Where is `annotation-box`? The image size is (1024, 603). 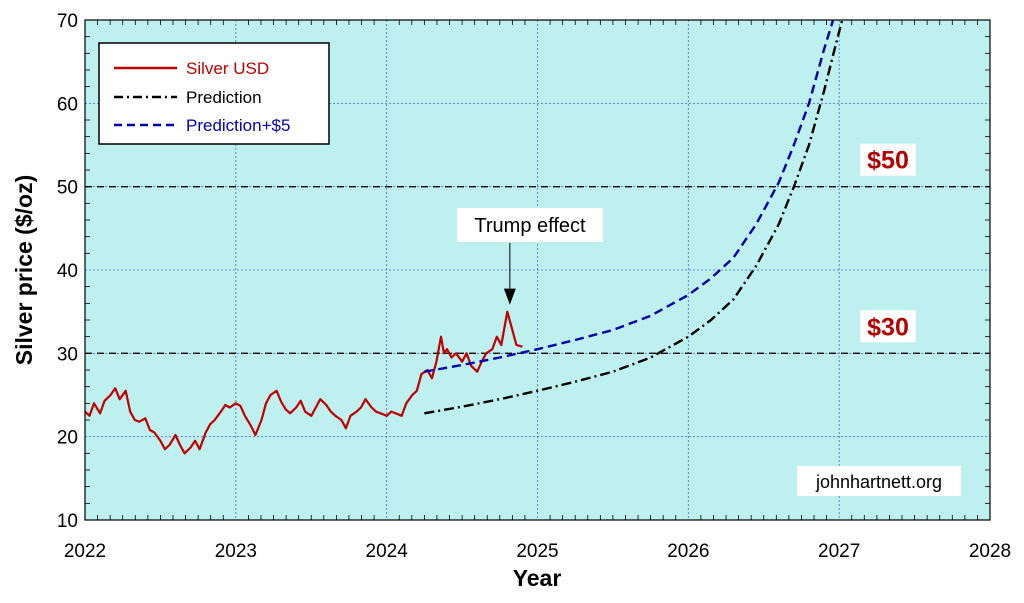 annotation-box is located at coordinates (530, 225).